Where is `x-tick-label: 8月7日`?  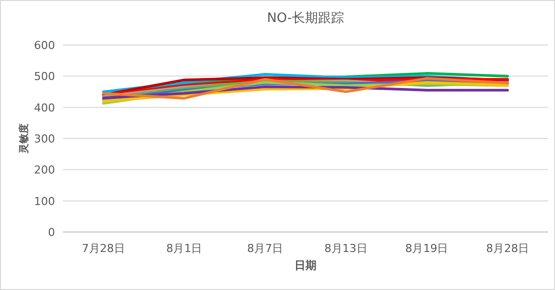 x-tick-label: 8月7日 is located at coordinates (265, 248).